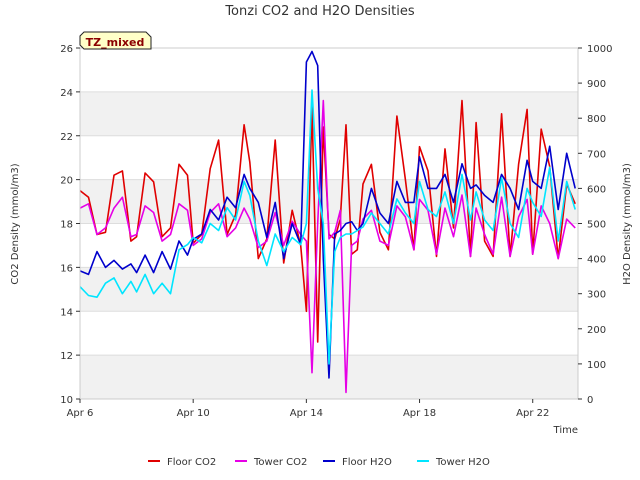 This screenshot has width=640, height=480. Describe the element at coordinates (15, 223) in the screenshot. I see `y-axis-left-label: CO2 Density (mmol/m3)` at that location.